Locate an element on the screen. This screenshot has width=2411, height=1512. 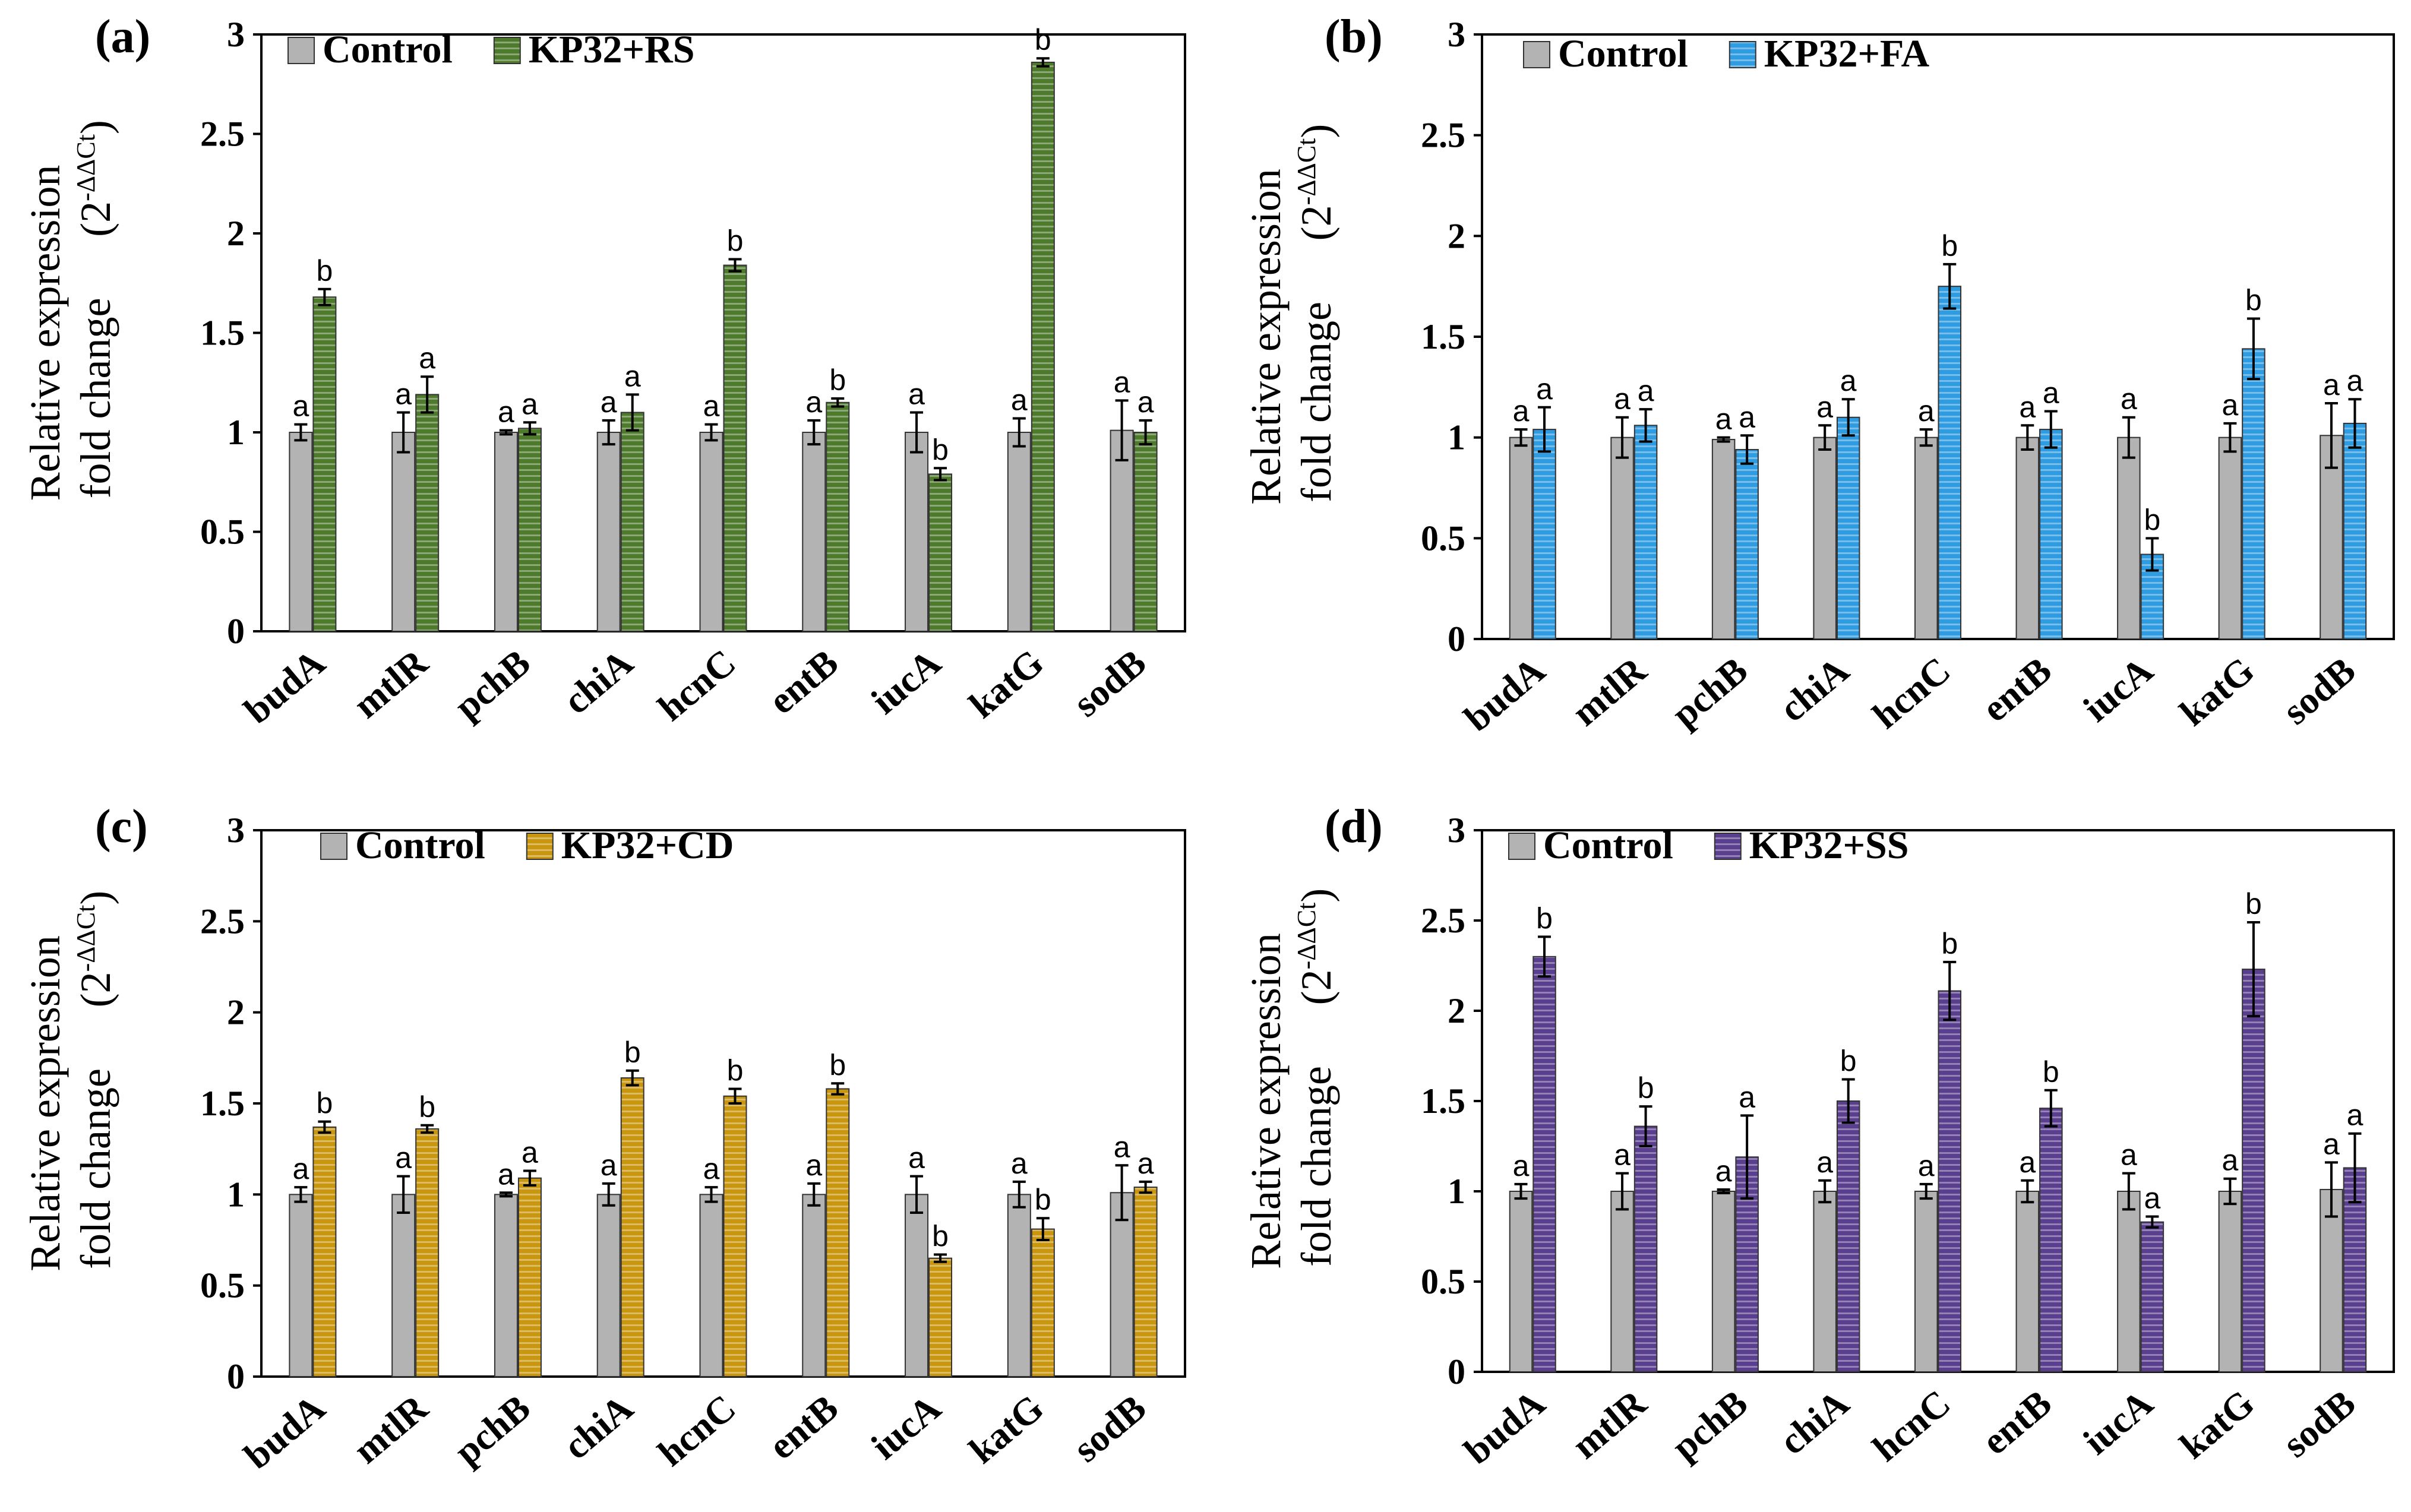
legend: Control KP32+RS is located at coordinates (491, 49).